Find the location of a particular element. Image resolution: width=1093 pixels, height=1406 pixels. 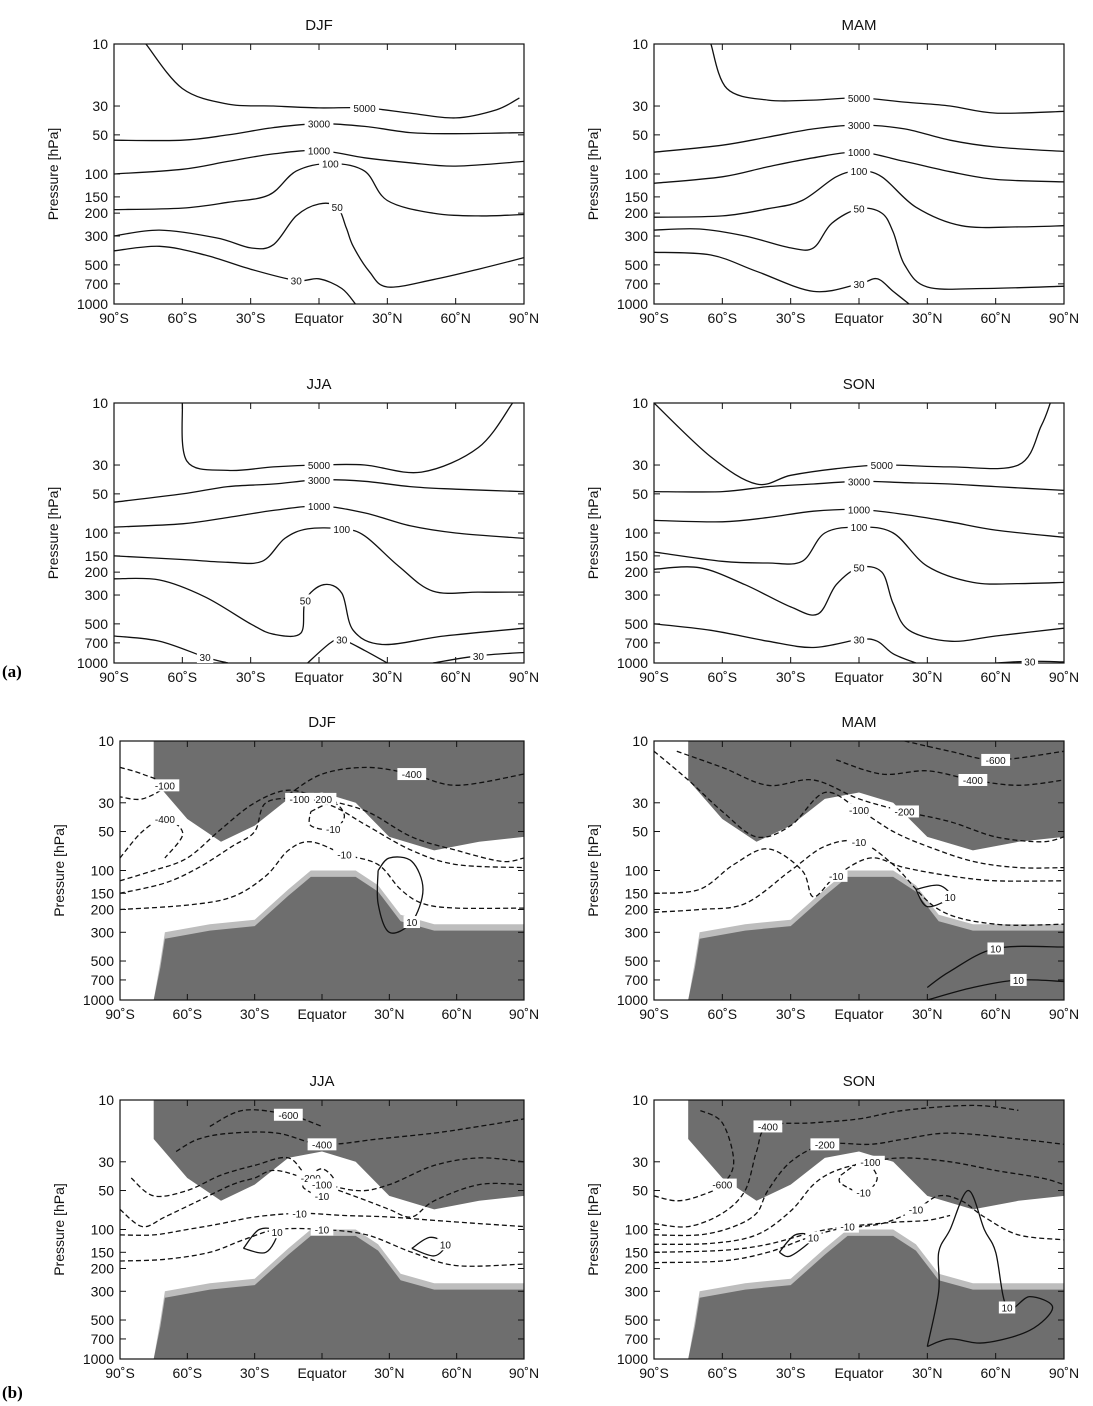

contour-line-neg200 is located at coordinates (327, 1177).